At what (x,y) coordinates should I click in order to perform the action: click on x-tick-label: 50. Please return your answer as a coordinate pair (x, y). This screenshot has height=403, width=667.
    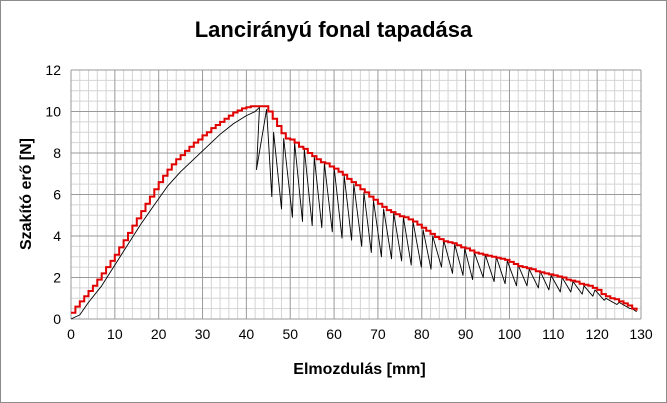
    Looking at the image, I should click on (290, 334).